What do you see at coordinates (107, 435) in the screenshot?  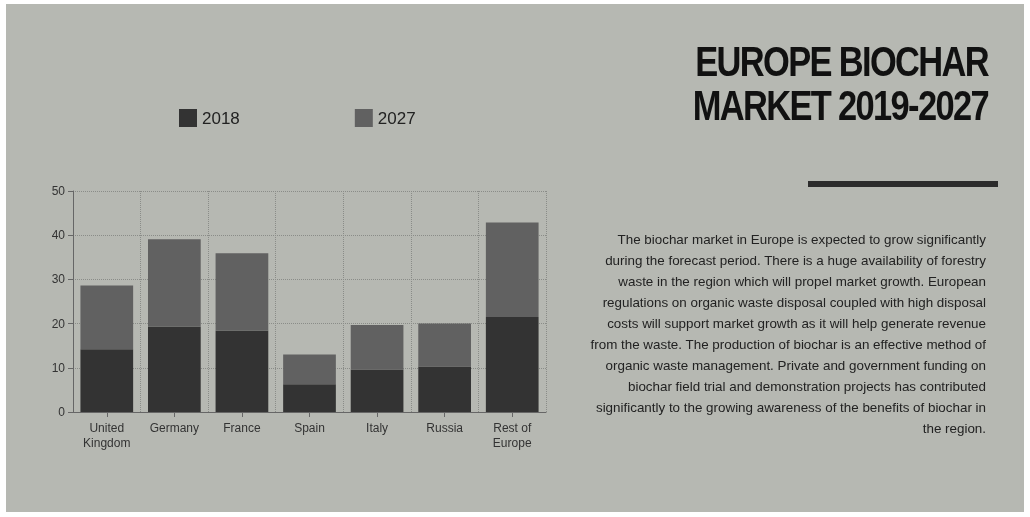 I see `x-tick-label: United Kingdom` at bounding box center [107, 435].